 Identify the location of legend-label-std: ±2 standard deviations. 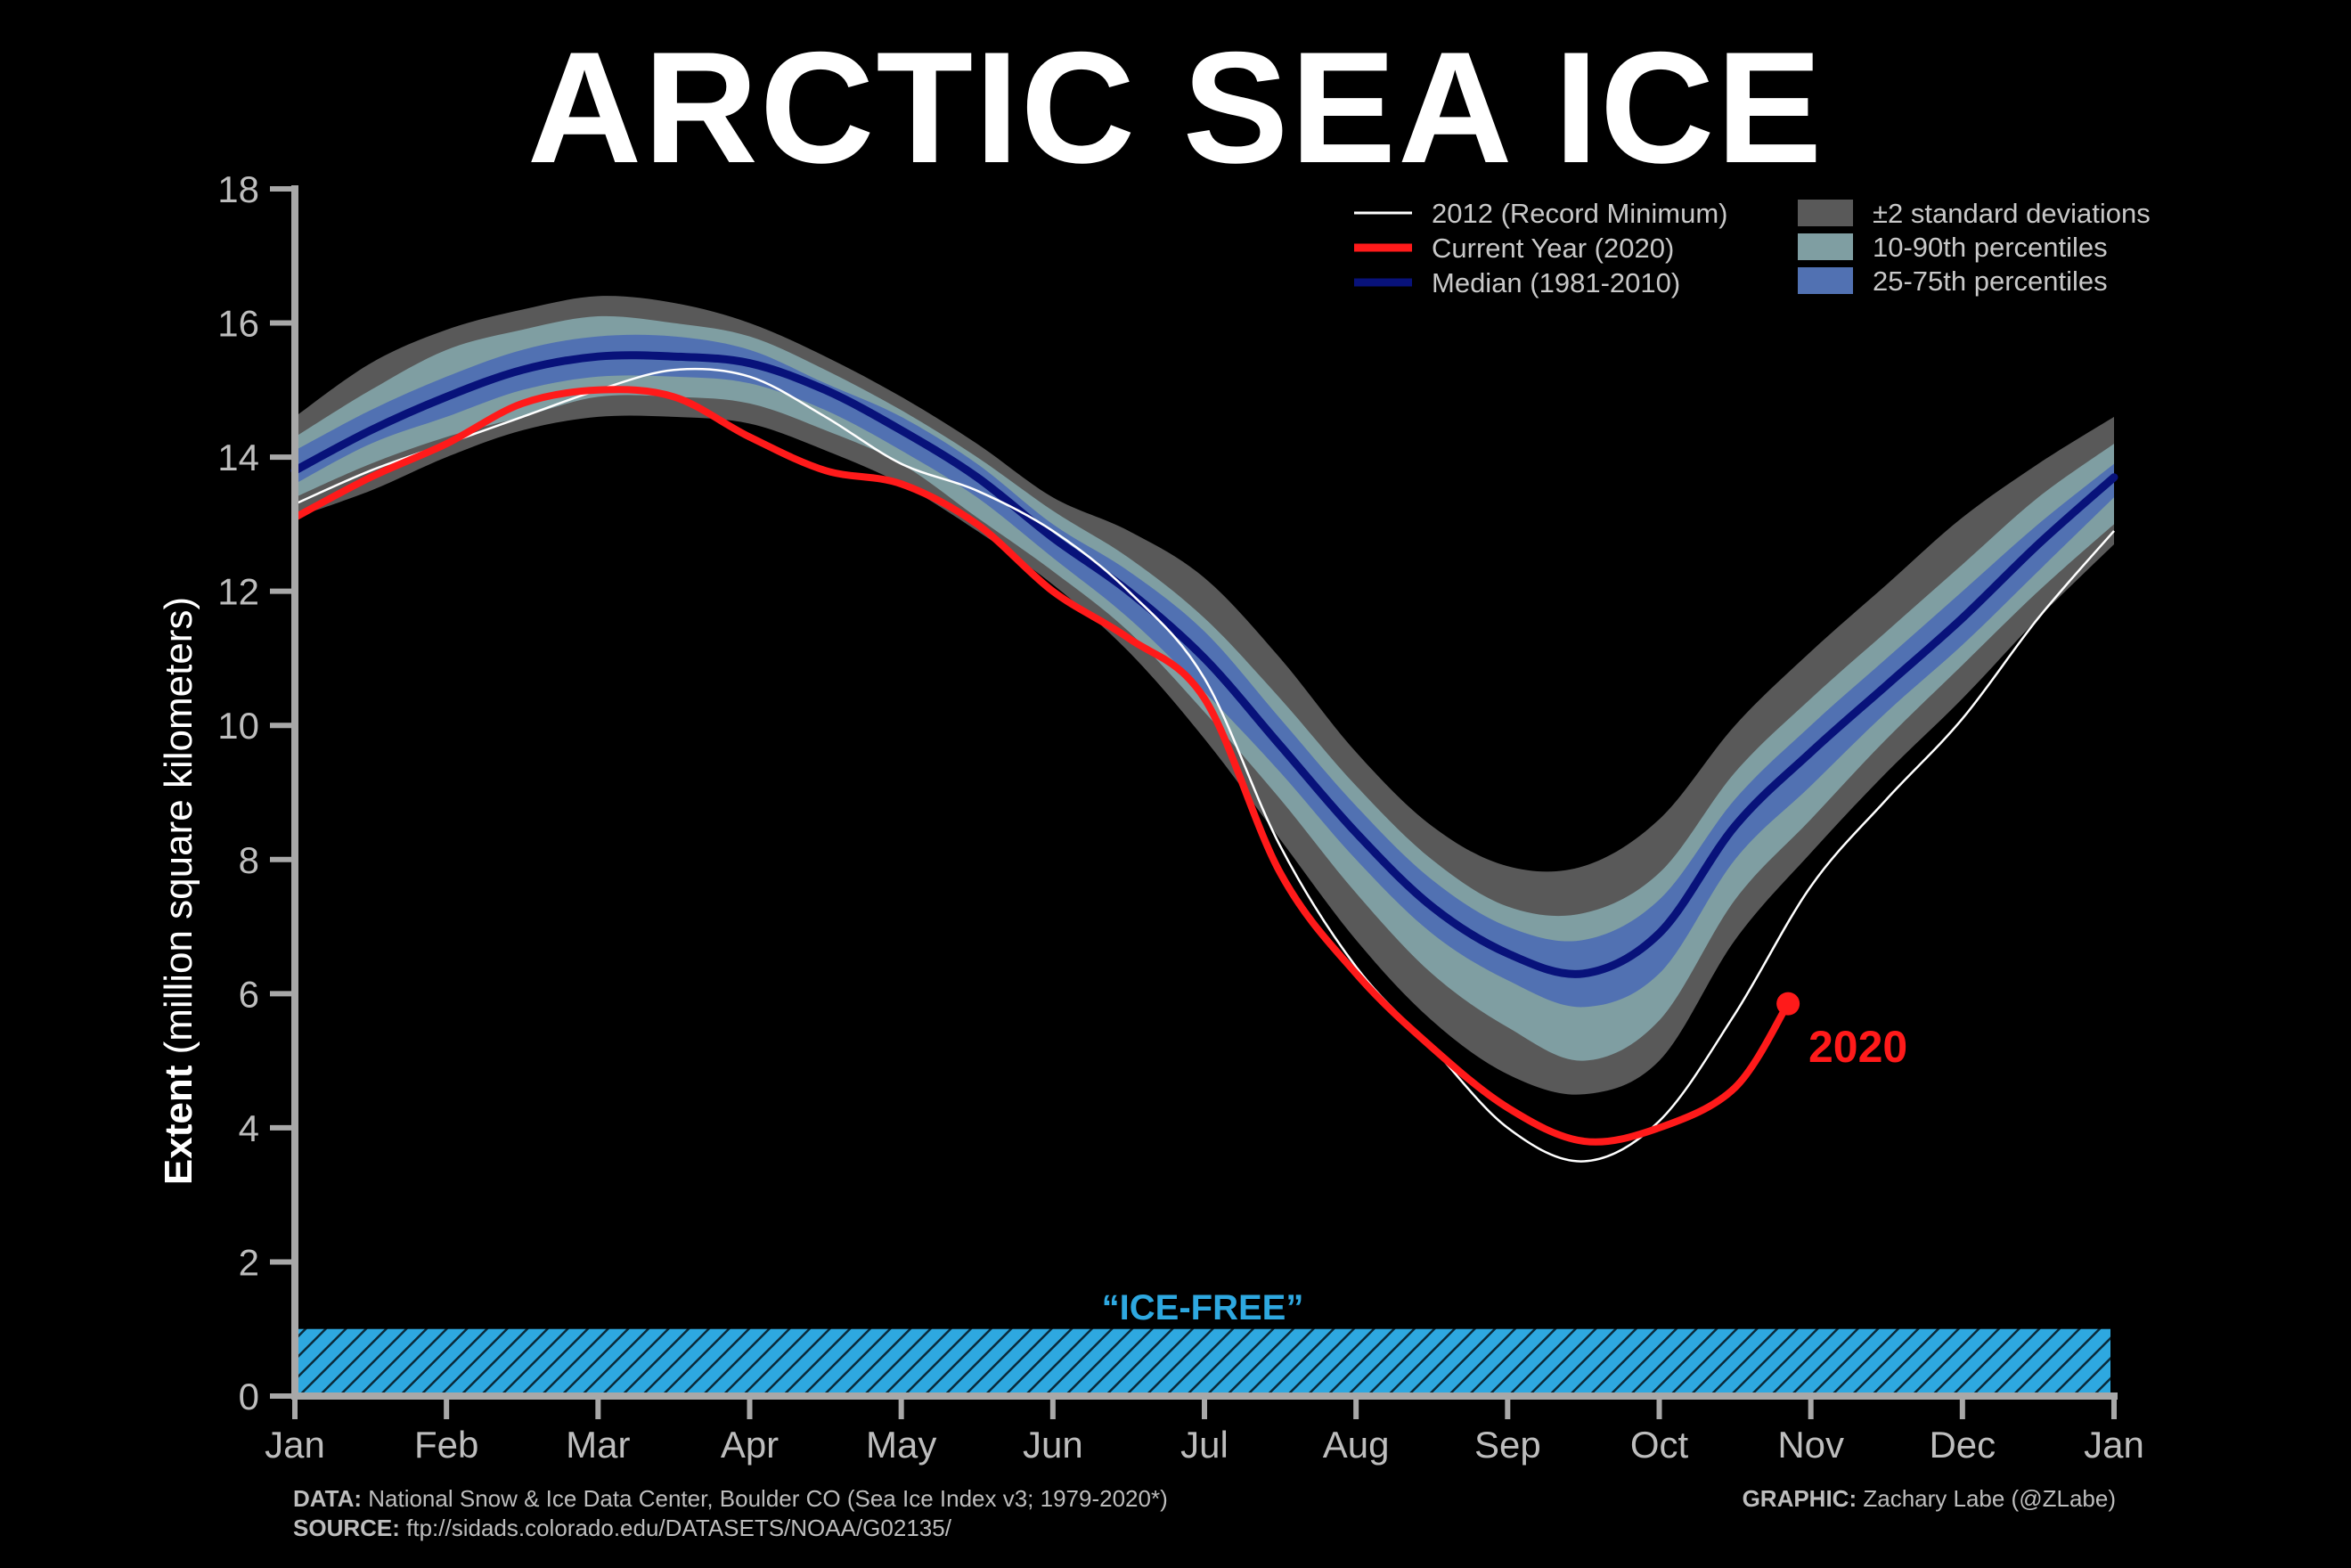
(2012, 213).